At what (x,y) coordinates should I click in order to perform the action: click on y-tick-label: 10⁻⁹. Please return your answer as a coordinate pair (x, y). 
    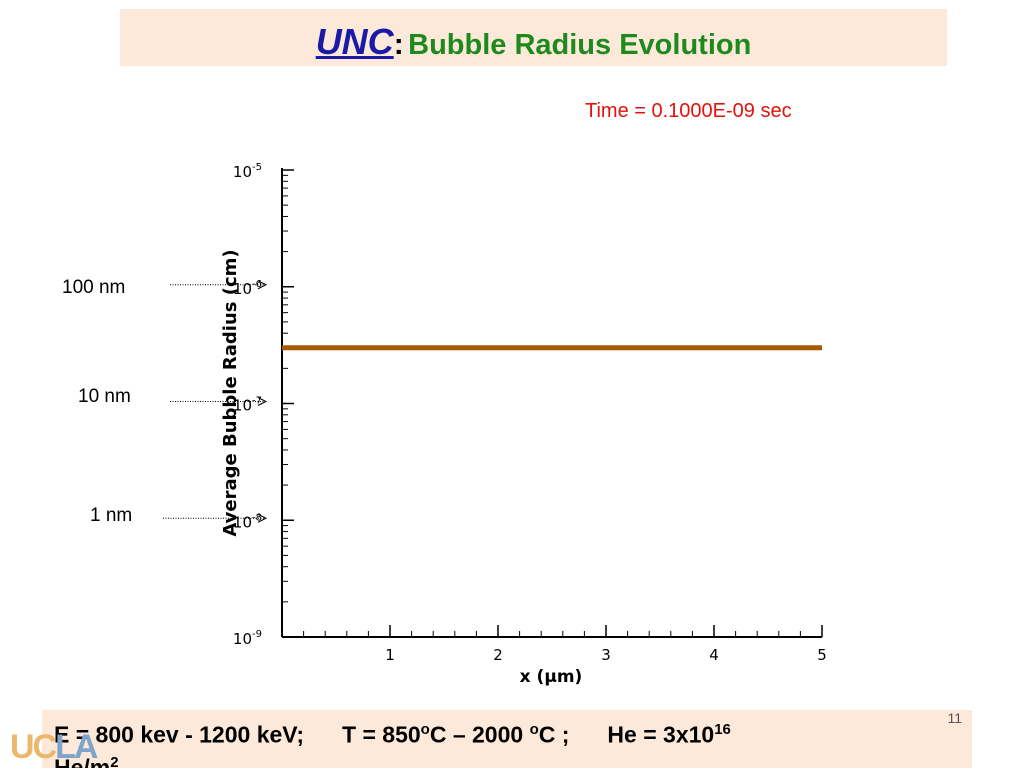
    Looking at the image, I should click on (247, 638).